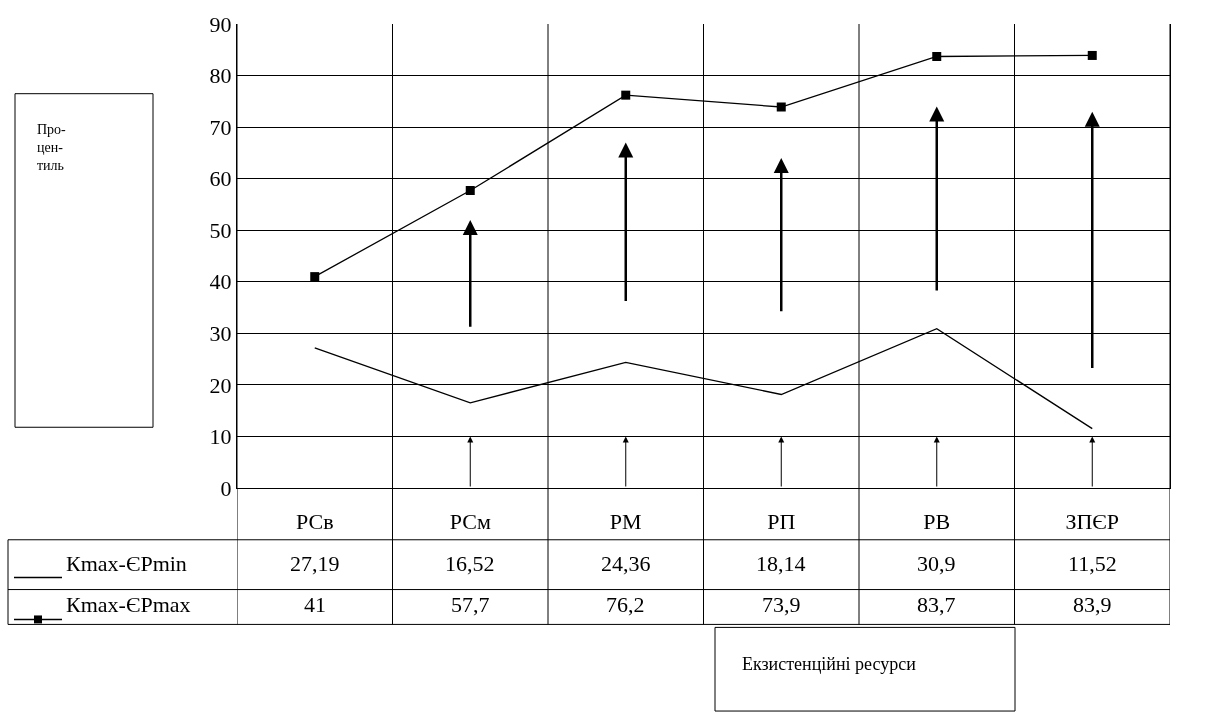  Describe the element at coordinates (936, 563) in the screenshot. I see `data-label: 30,9` at that location.